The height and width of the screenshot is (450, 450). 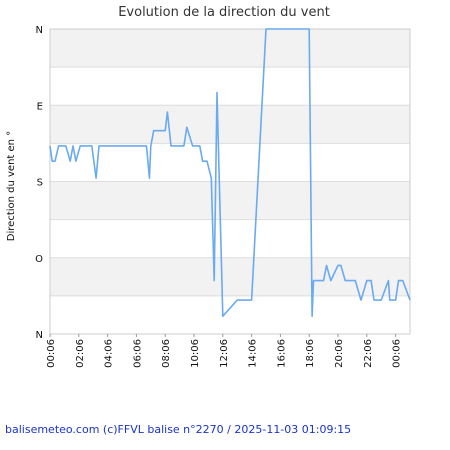 What do you see at coordinates (39, 259) in the screenshot?
I see `y-tick-label: O` at bounding box center [39, 259].